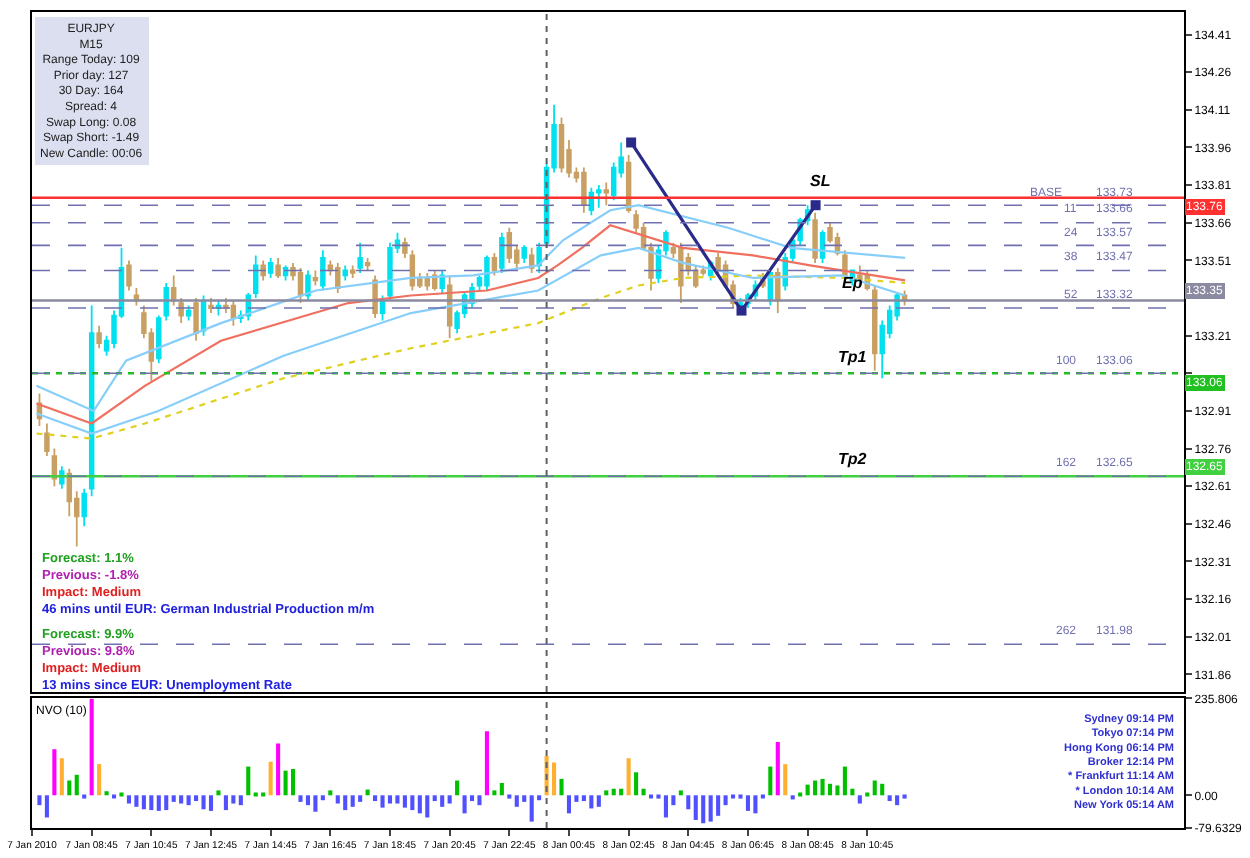 This screenshot has width=1250, height=858. What do you see at coordinates (853, 357) in the screenshot?
I see `annotation: Tp1` at bounding box center [853, 357].